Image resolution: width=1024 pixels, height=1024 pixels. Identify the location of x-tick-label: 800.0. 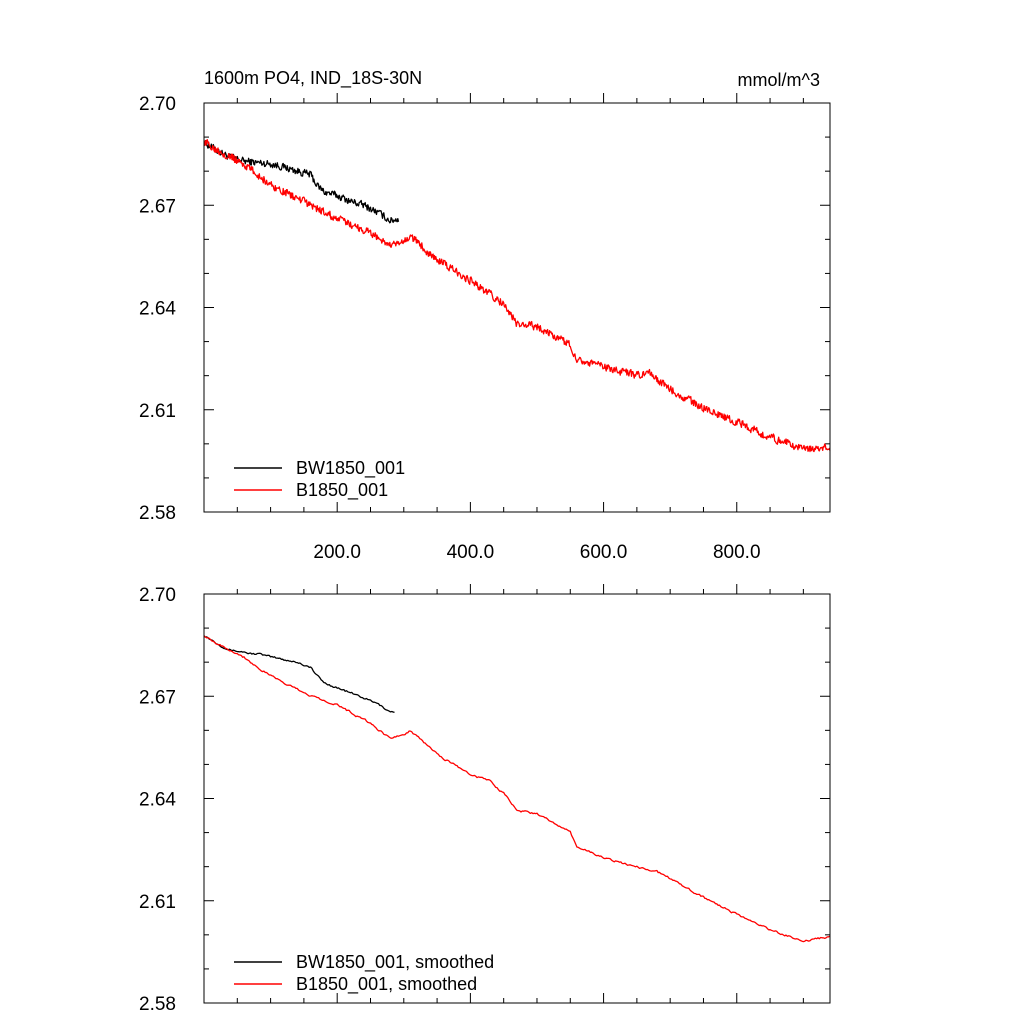
(737, 552).